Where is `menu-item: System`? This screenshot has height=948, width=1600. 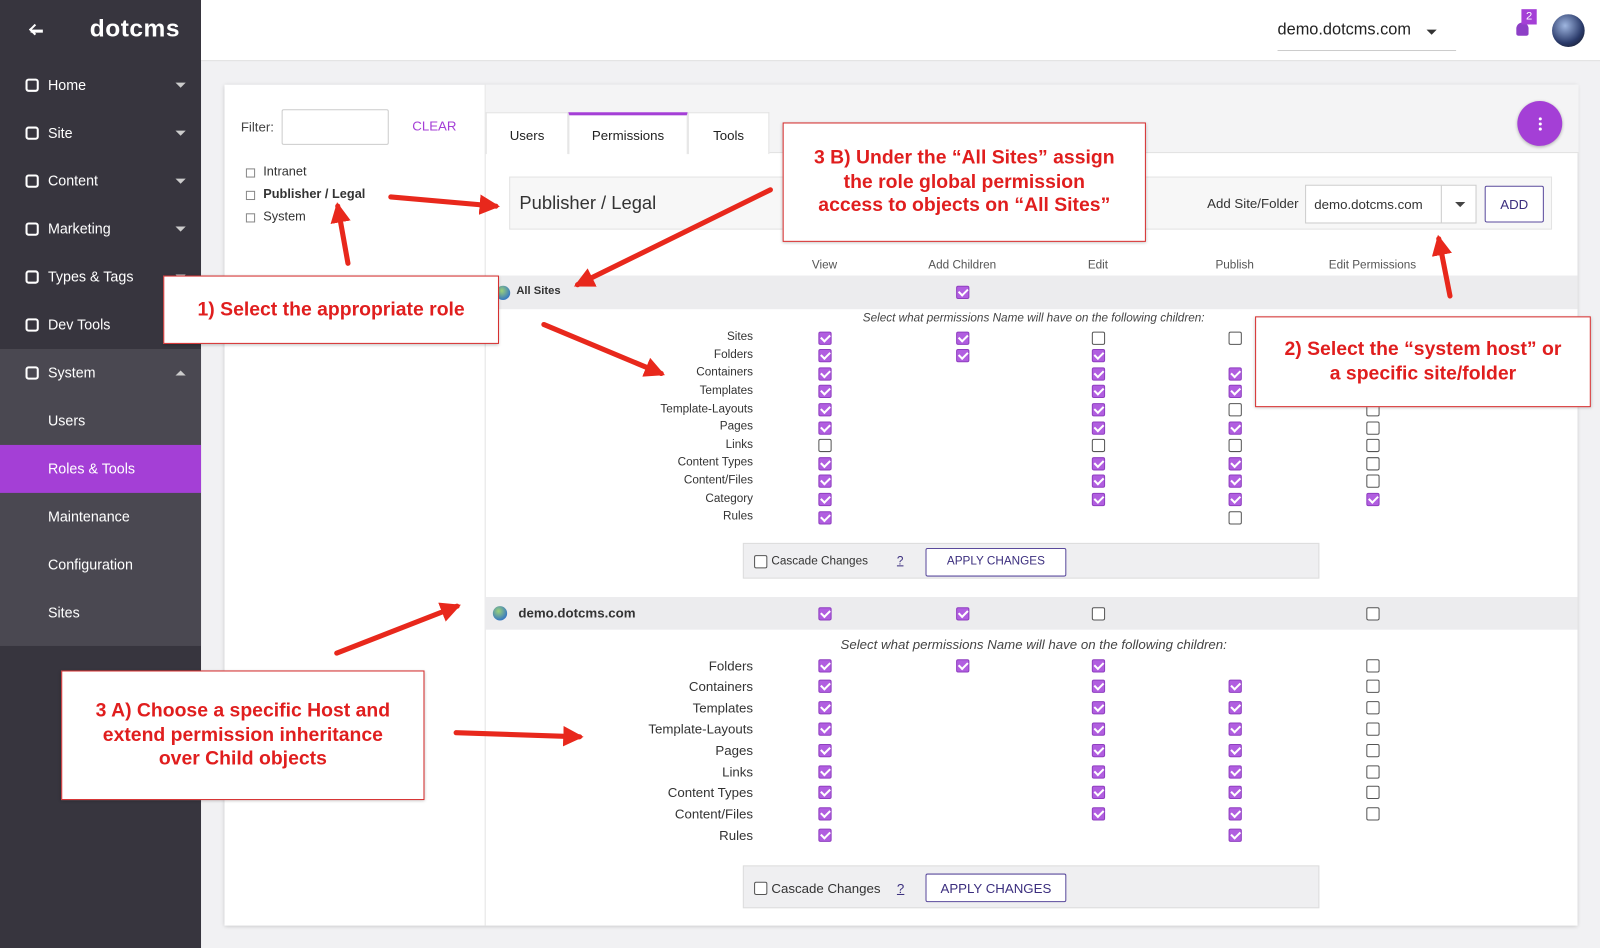
menu-item: System is located at coordinates (100, 373).